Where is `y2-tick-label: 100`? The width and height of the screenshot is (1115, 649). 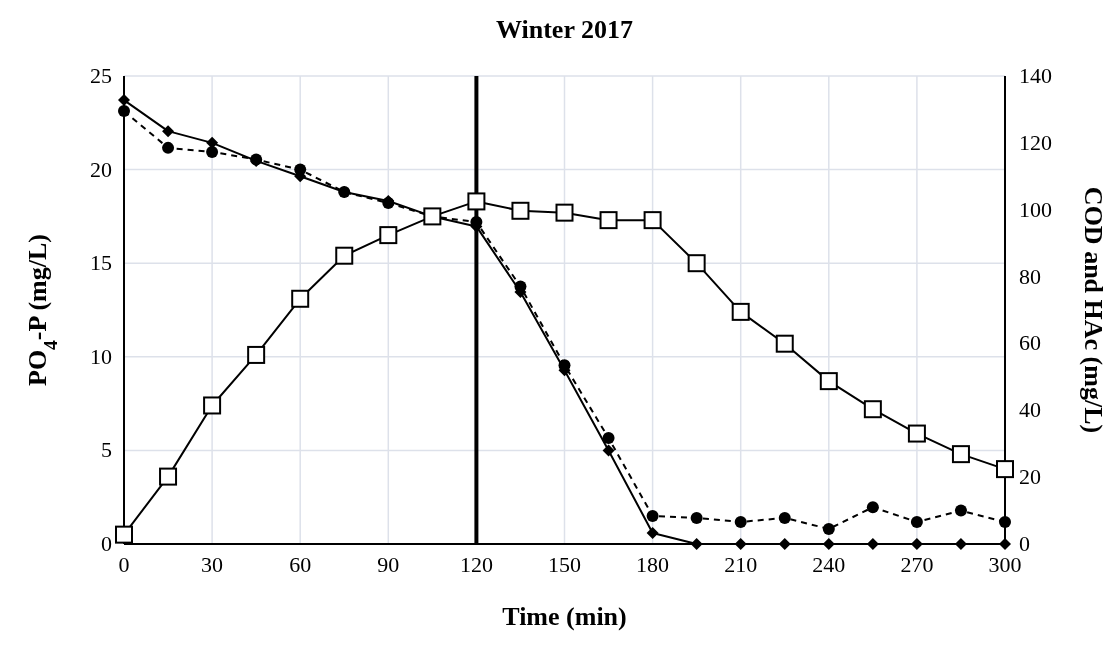 y2-tick-label: 100 is located at coordinates (1035, 209).